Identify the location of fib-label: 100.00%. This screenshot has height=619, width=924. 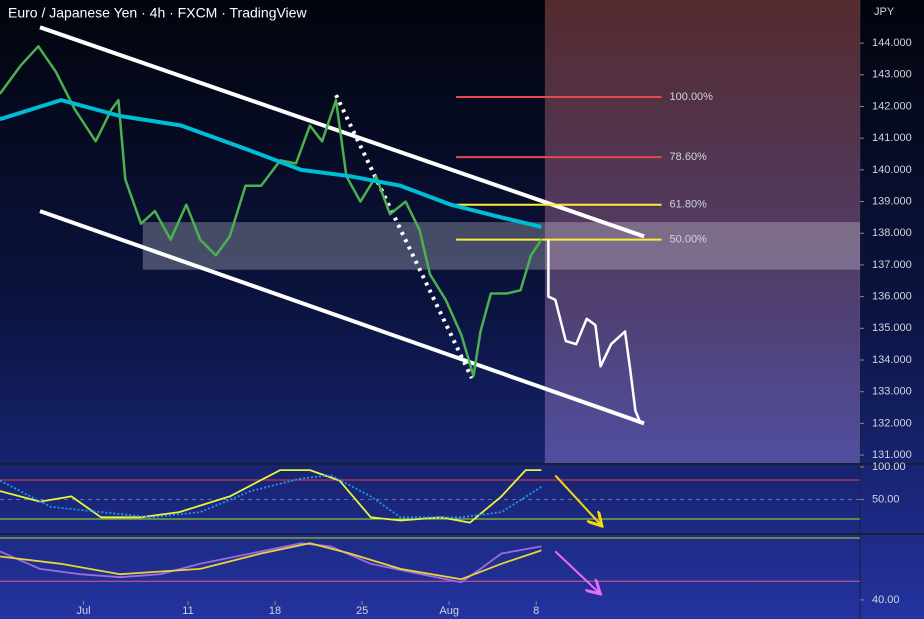
(692, 97).